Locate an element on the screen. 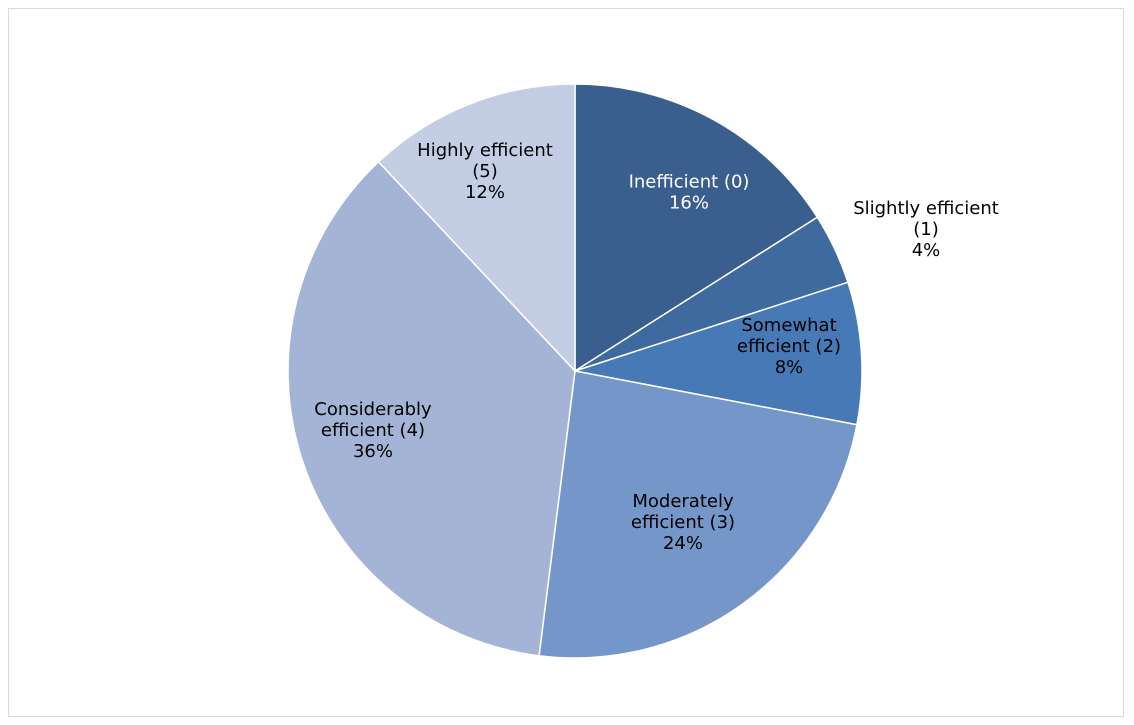 The image size is (1134, 725). pie-label-line: 12% is located at coordinates (485, 192).